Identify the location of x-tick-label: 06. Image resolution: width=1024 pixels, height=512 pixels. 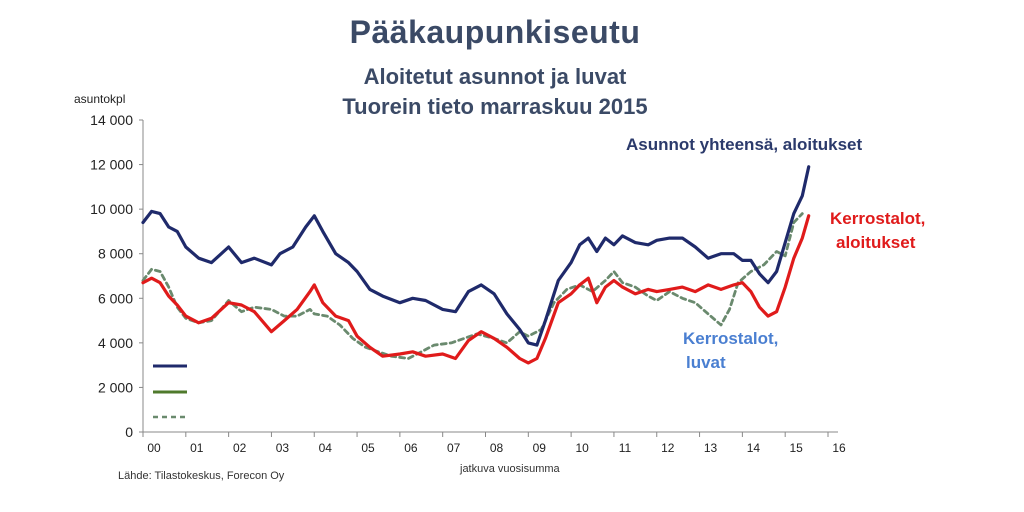
(411, 448).